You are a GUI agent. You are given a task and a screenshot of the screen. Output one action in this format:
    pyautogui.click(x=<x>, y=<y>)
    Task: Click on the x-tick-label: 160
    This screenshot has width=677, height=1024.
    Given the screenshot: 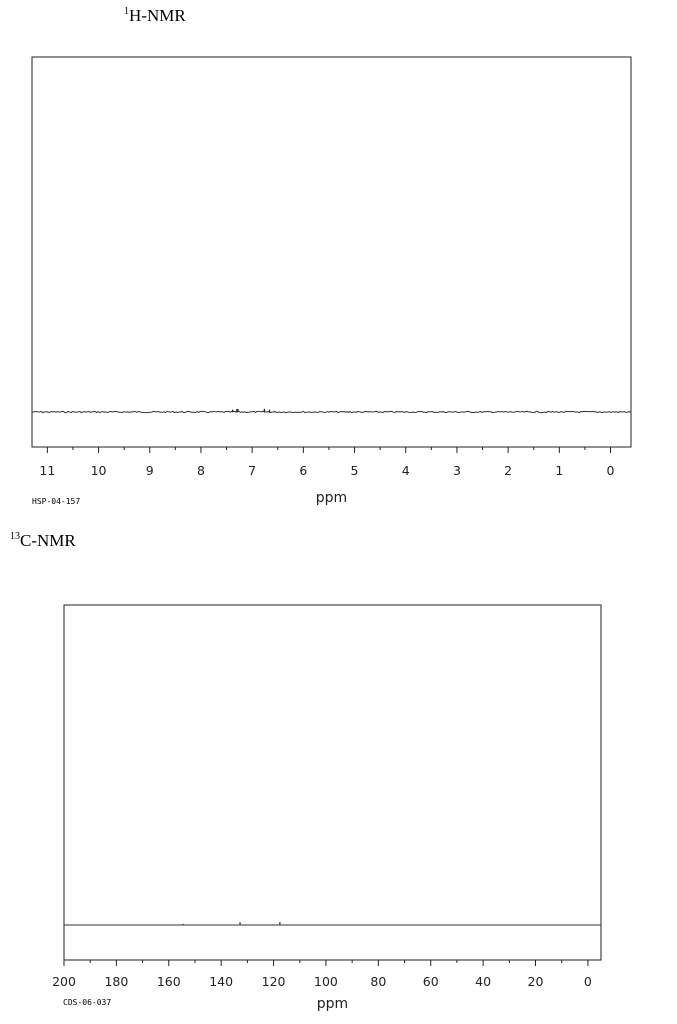 What is the action you would take?
    pyautogui.click(x=169, y=981)
    